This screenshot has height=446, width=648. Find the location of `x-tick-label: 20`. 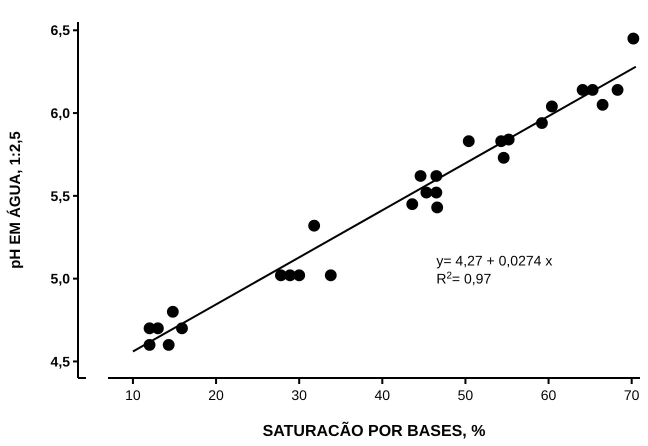

x-tick-label: 20 is located at coordinates (216, 395).